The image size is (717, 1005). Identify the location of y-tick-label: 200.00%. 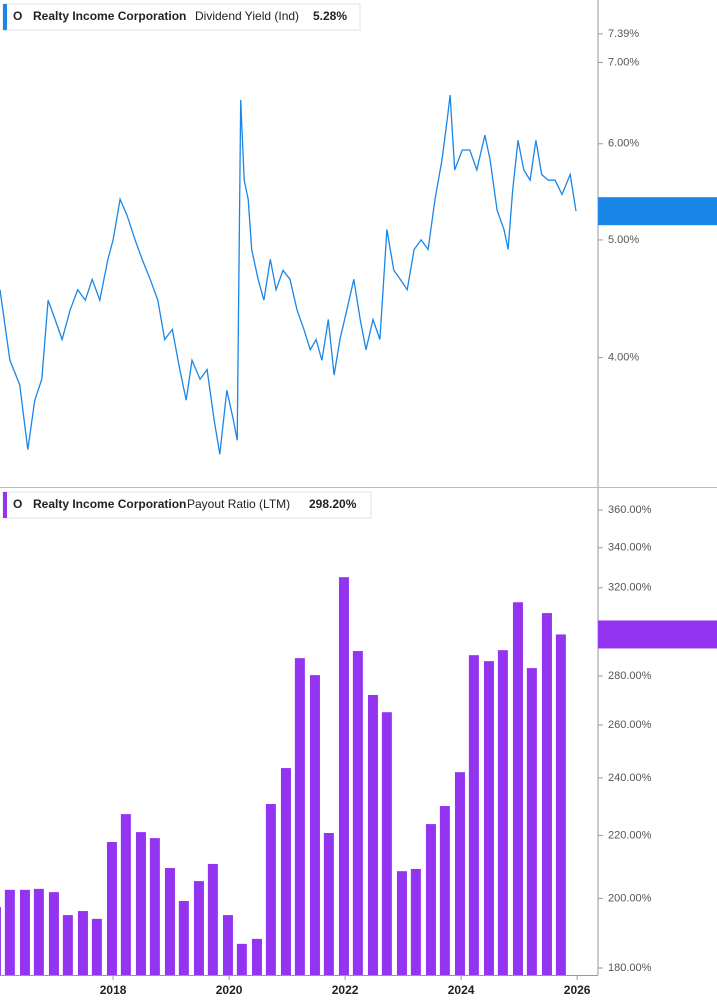
(630, 898).